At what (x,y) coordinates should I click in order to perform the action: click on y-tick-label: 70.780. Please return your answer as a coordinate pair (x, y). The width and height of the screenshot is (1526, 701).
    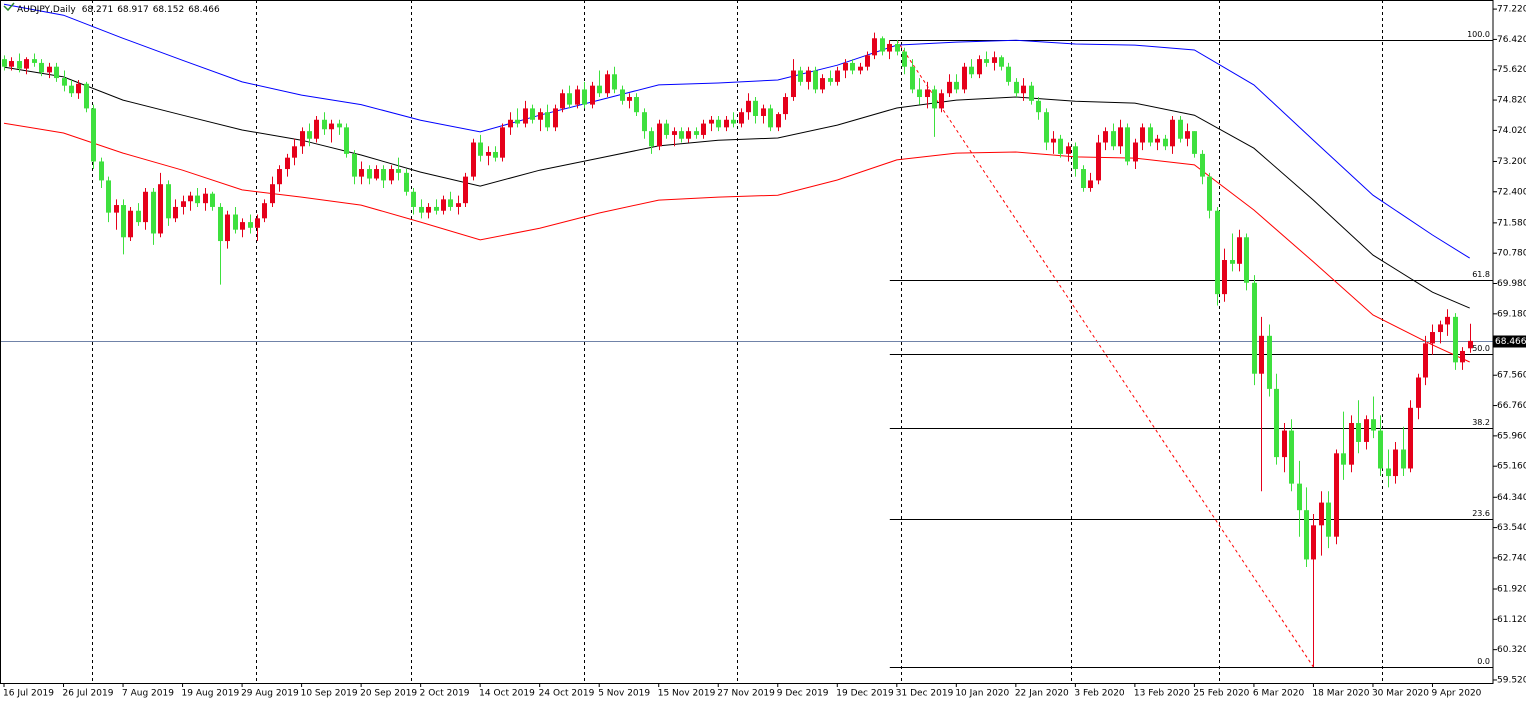
    Looking at the image, I should click on (1511, 254).